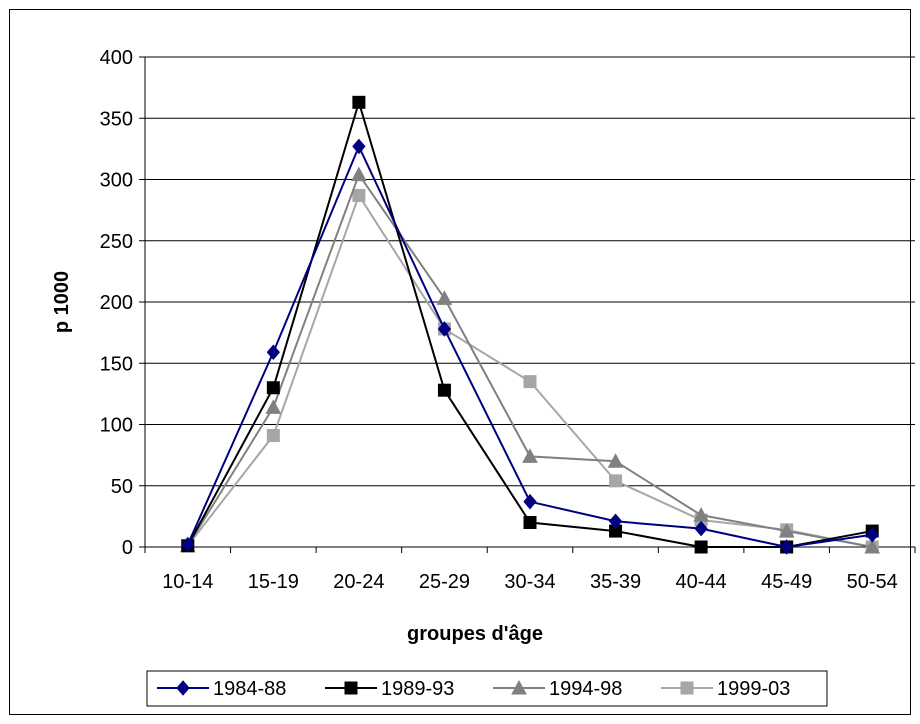  What do you see at coordinates (444, 582) in the screenshot?
I see `x-tick-label: 25-29` at bounding box center [444, 582].